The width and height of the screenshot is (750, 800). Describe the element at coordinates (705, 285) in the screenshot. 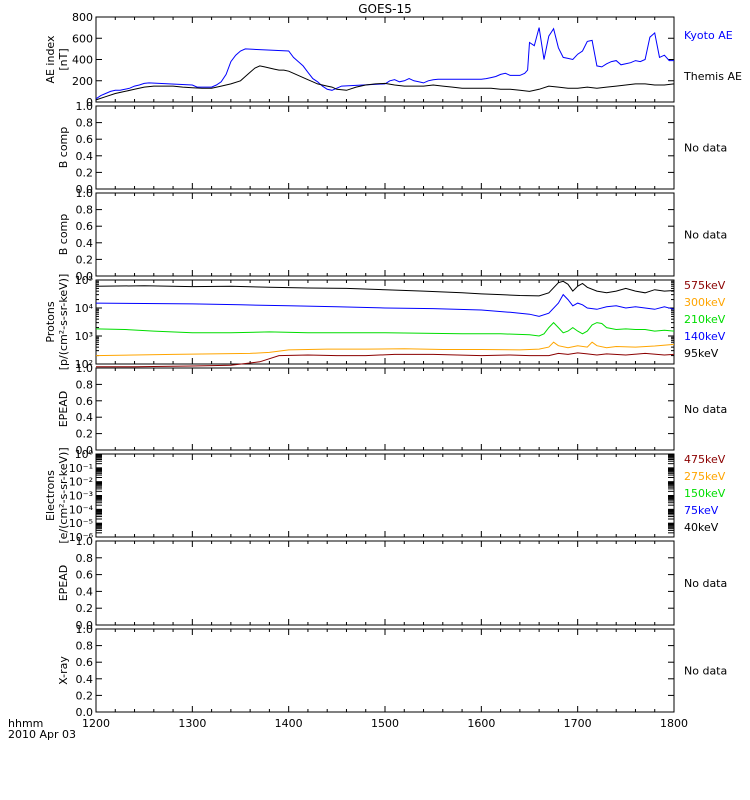

I see `legend-entry: 575keV` at that location.